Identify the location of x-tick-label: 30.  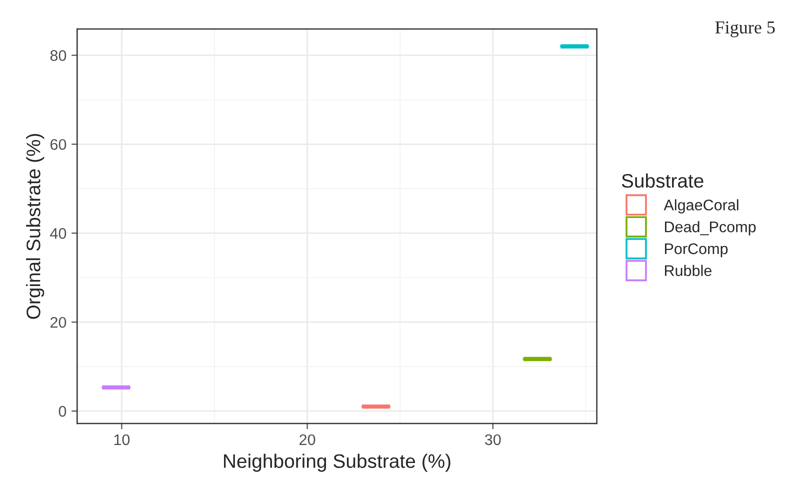
(492, 440).